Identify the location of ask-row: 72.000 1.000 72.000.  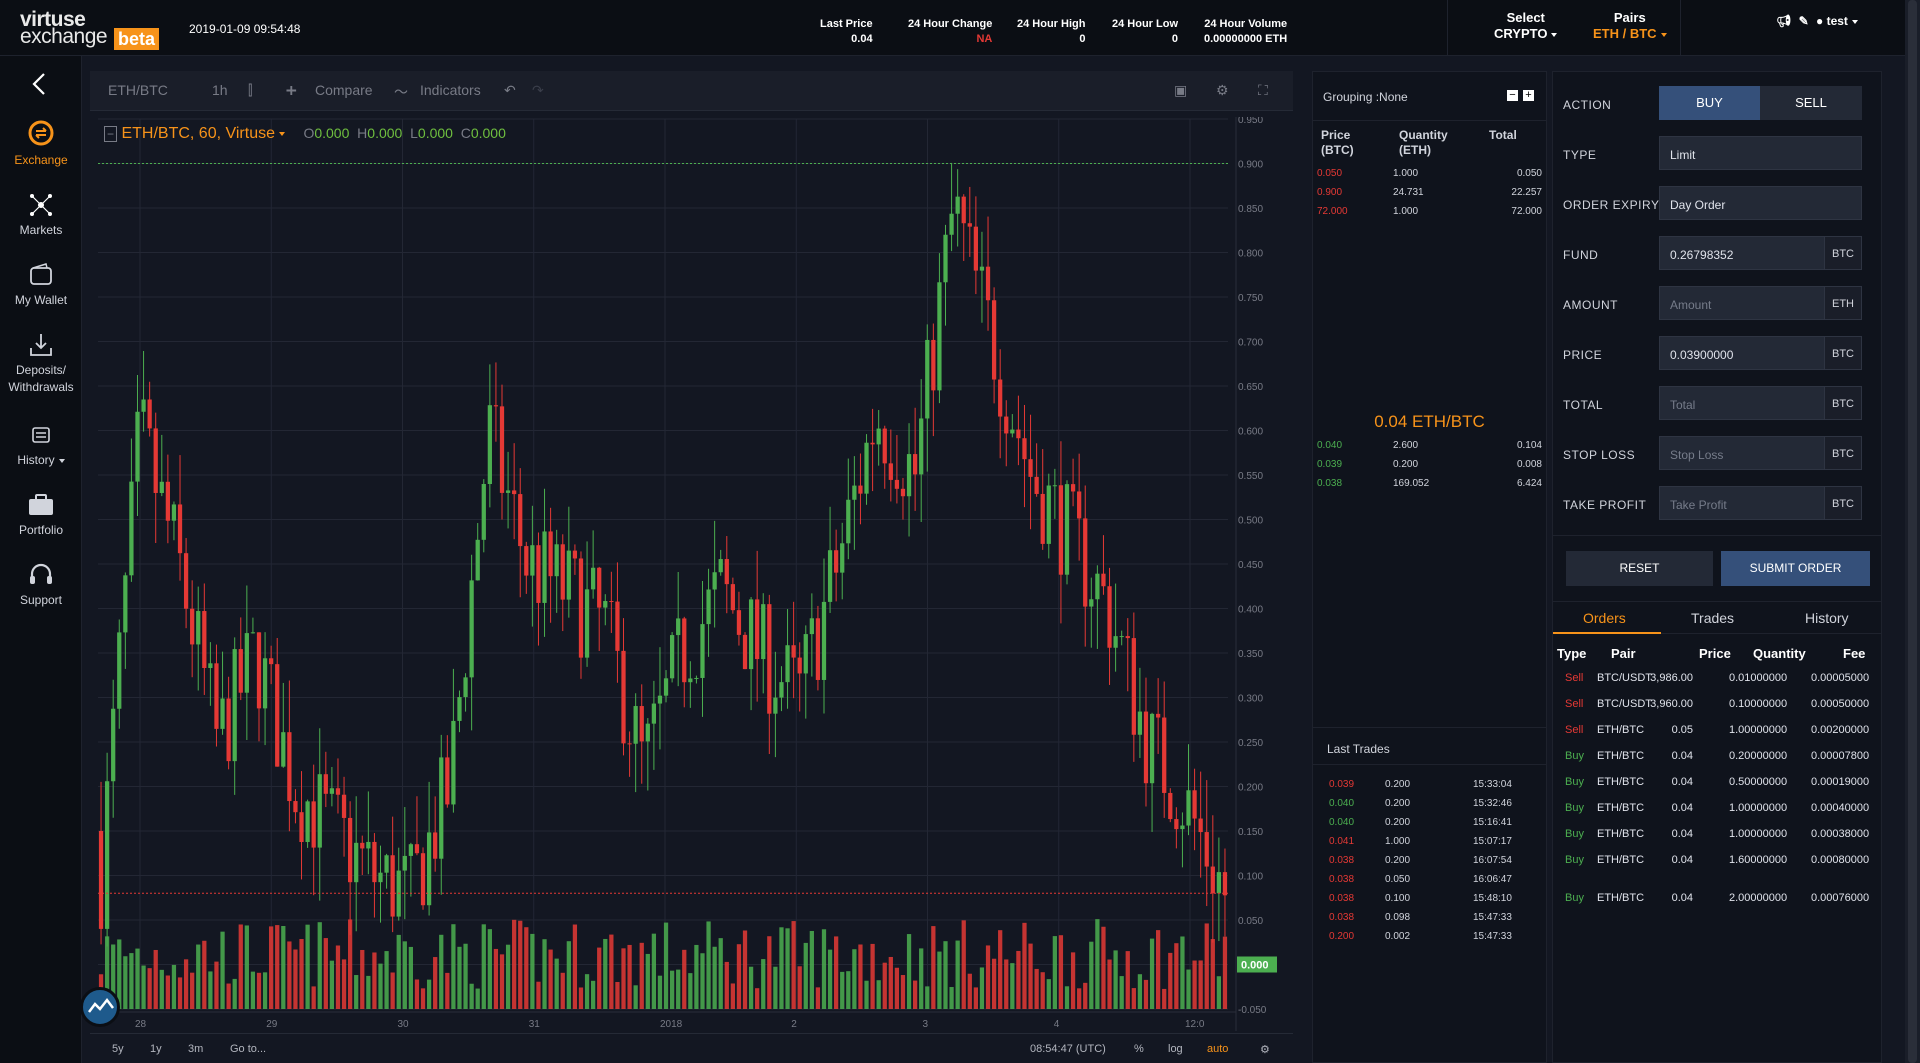
(1429, 213).